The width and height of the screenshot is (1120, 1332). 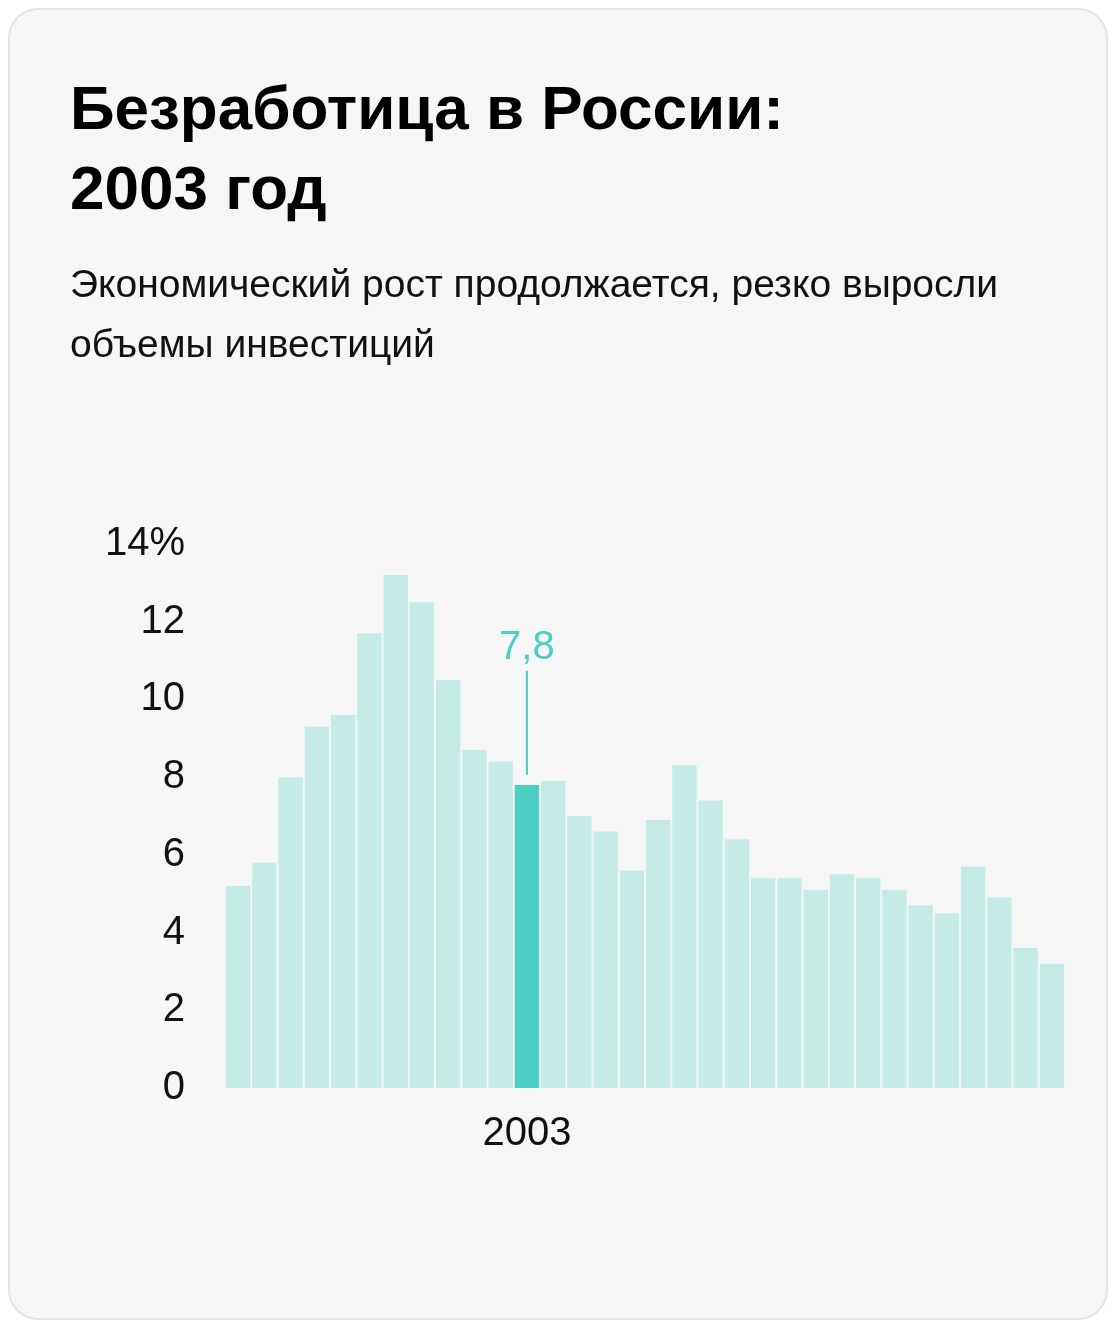 What do you see at coordinates (163, 696) in the screenshot?
I see `y-tick-label: 10` at bounding box center [163, 696].